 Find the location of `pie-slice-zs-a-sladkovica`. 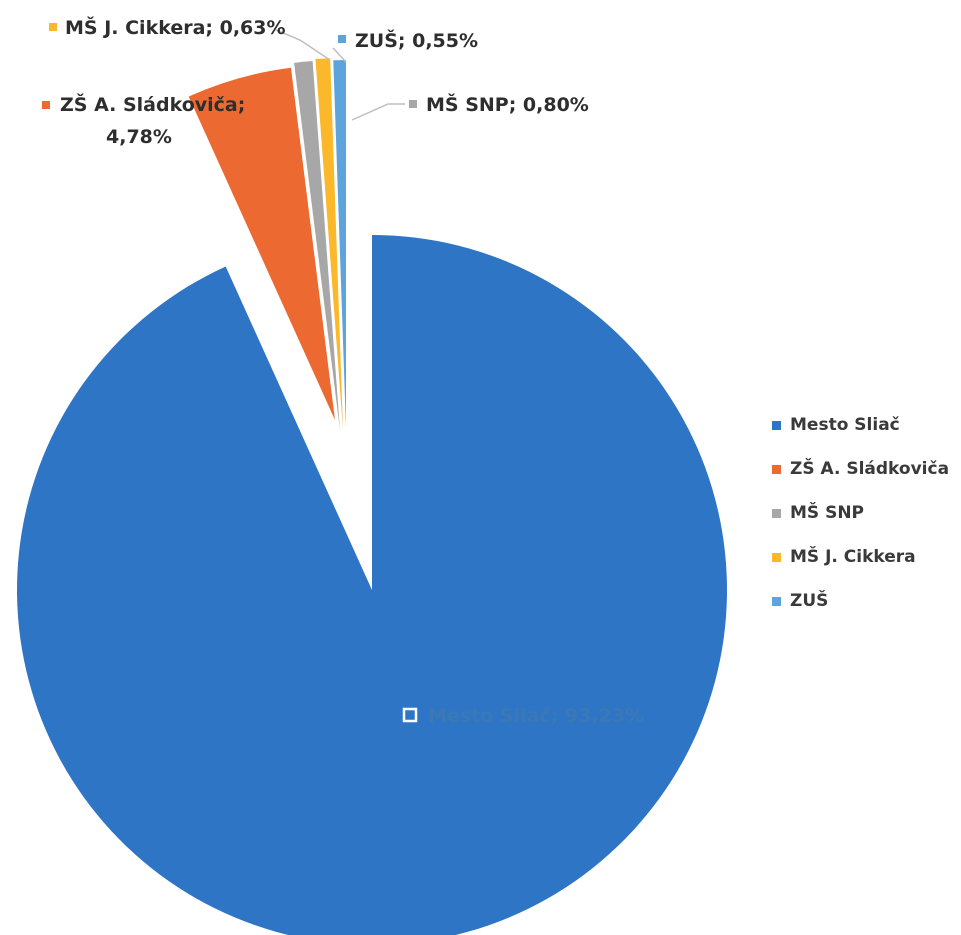

pie-slice-zs-a-sladkovica is located at coordinates (261, 244).